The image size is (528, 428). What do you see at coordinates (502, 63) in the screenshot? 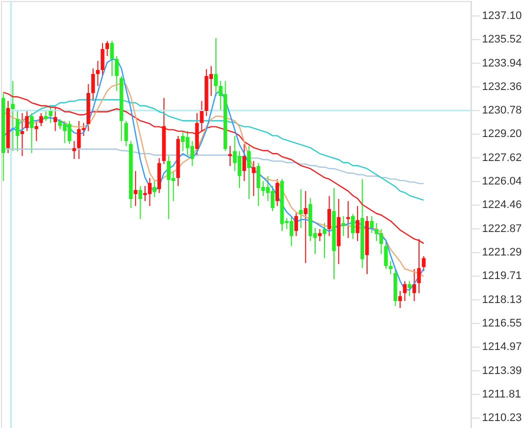
I see `y-tick-label: 1233.94` at bounding box center [502, 63].